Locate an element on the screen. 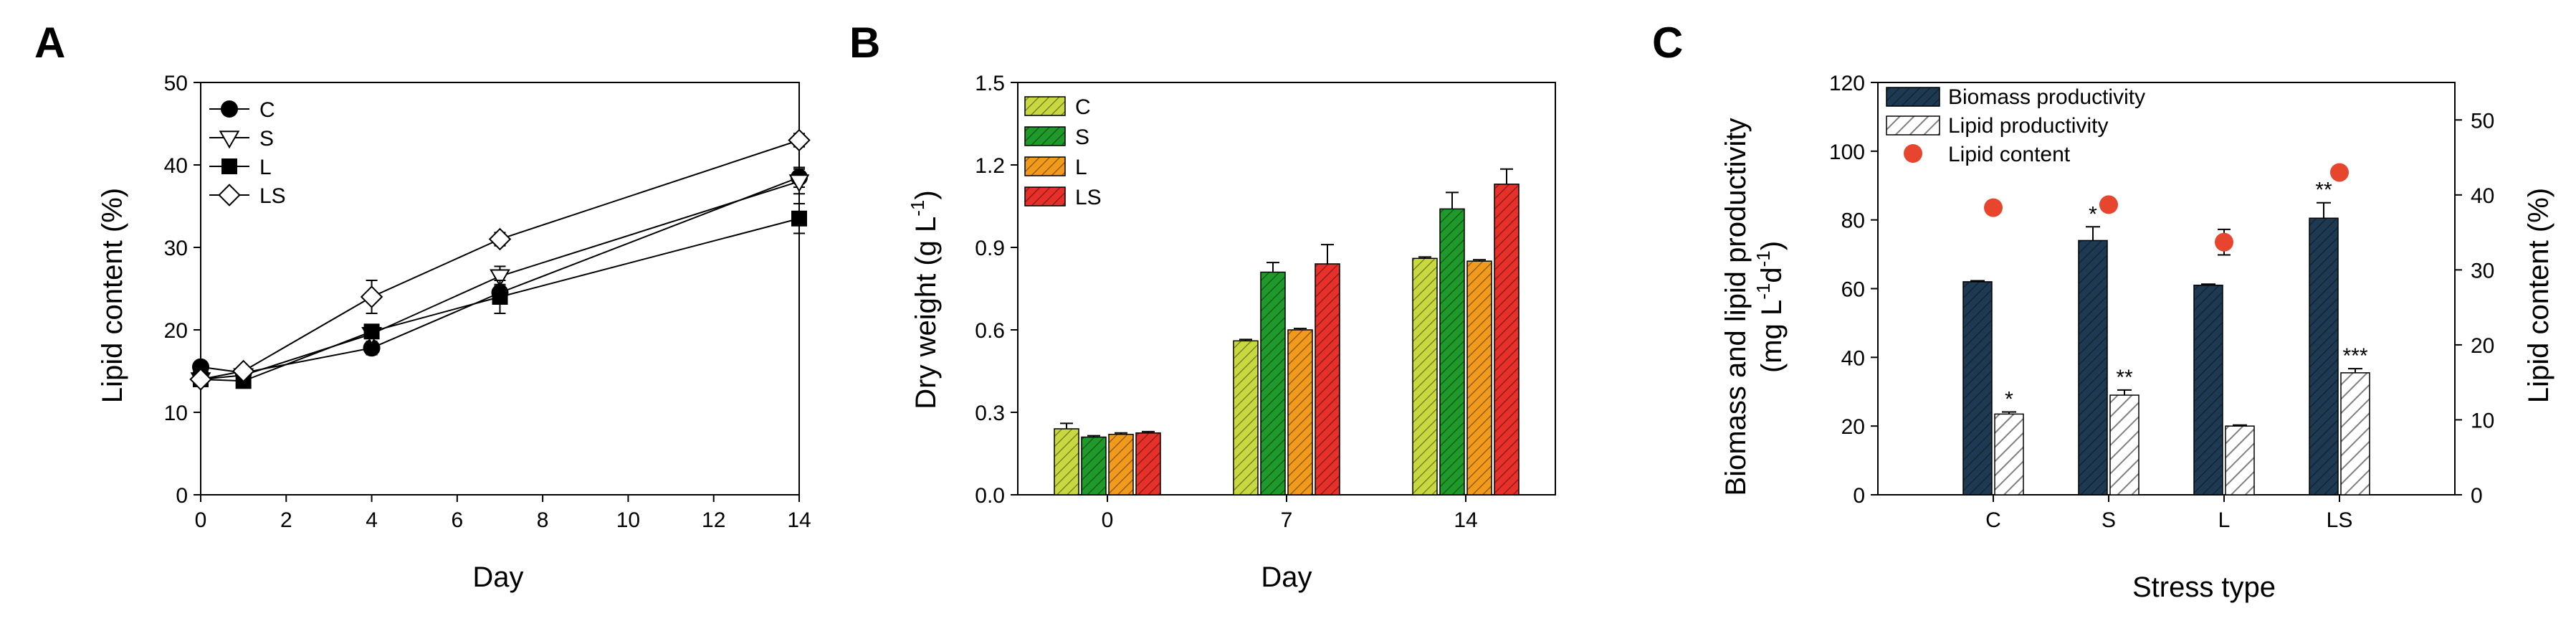  panel-a-series is located at coordinates (500, 259).